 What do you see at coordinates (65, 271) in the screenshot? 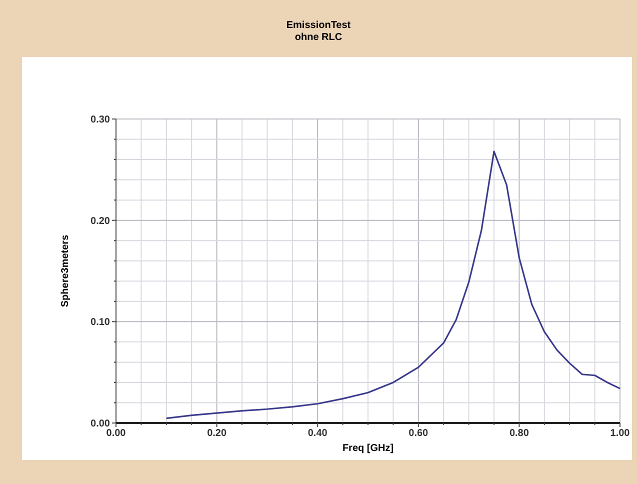
I see `y-axis-title: Sphere3meters` at bounding box center [65, 271].